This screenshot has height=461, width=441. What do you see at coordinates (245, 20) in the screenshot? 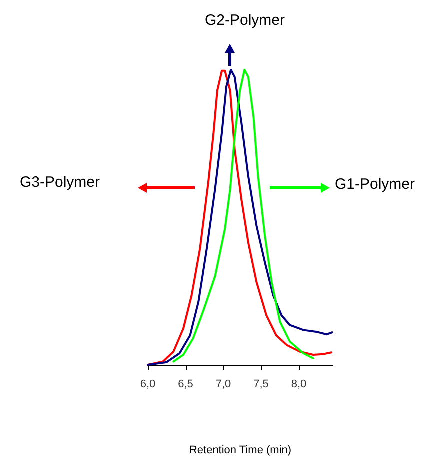
I see `text: G2-Polymer` at bounding box center [245, 20].